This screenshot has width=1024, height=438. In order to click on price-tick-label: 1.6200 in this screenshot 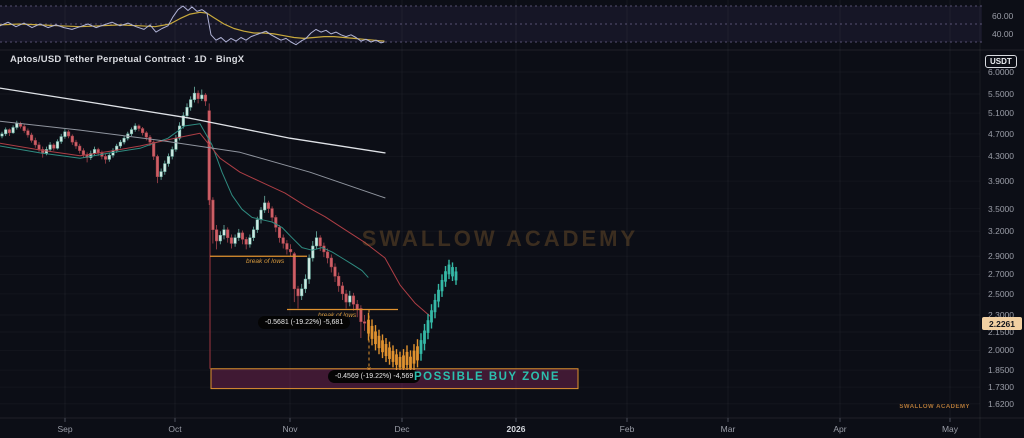, I will do `click(1001, 404)`.